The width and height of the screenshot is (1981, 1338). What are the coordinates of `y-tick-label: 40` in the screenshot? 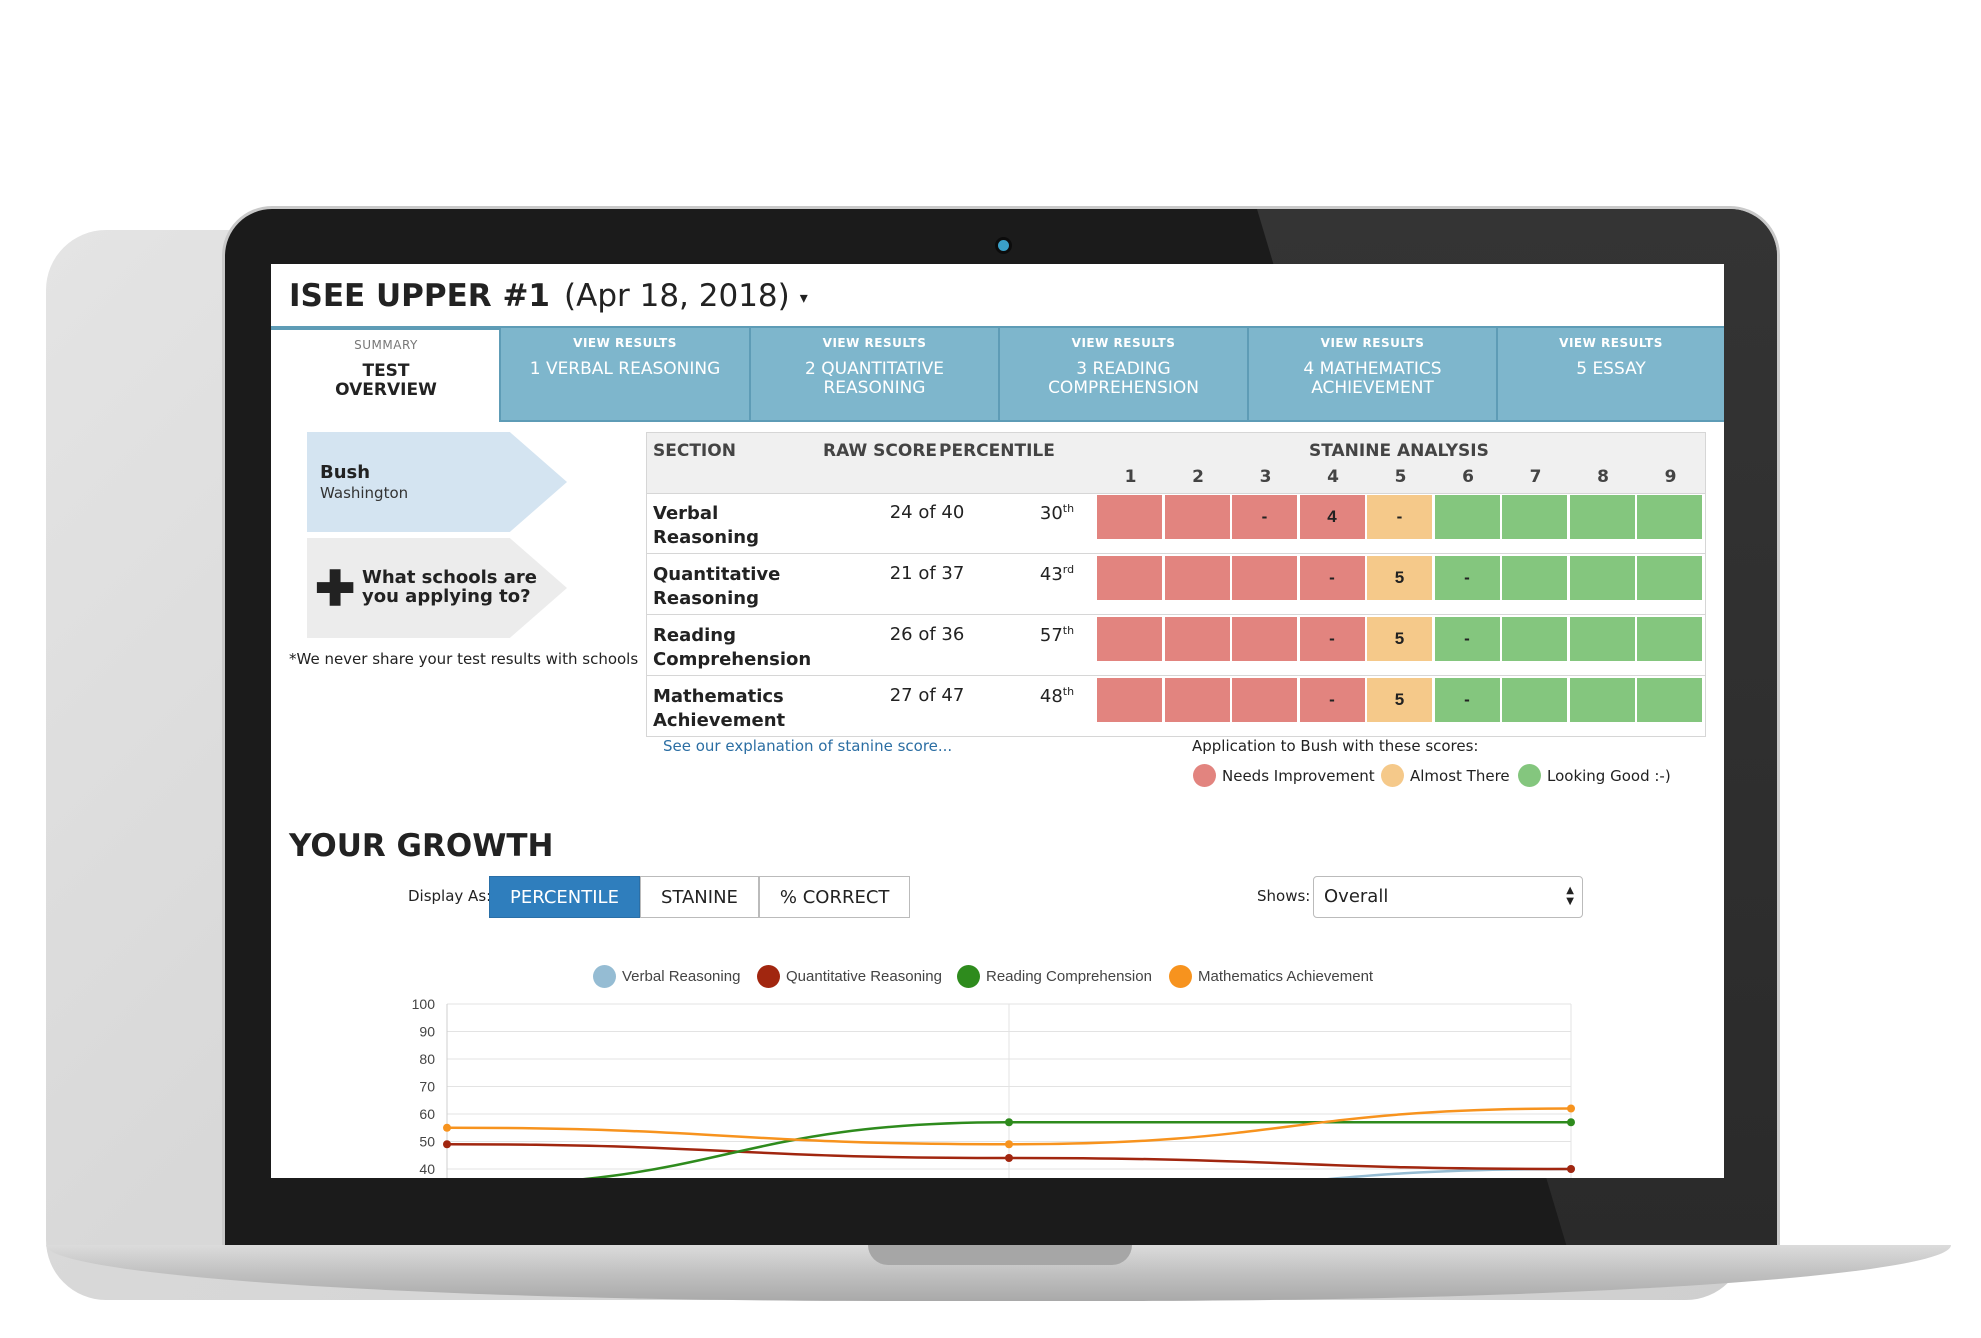 It's located at (427, 1169).